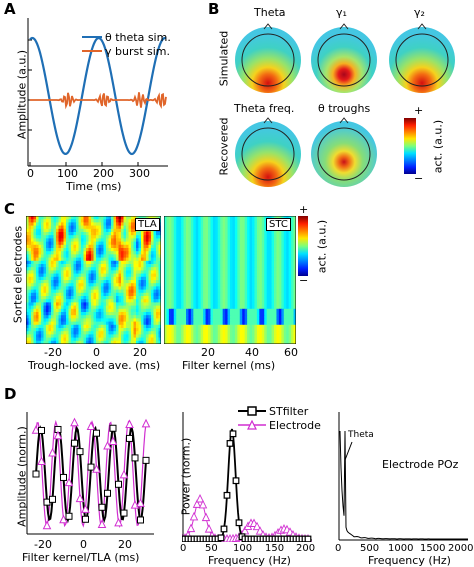 The height and width of the screenshot is (567, 474). I want to click on d-left-xlabel: Filter kernel/TLA (ms), so click(81, 557).